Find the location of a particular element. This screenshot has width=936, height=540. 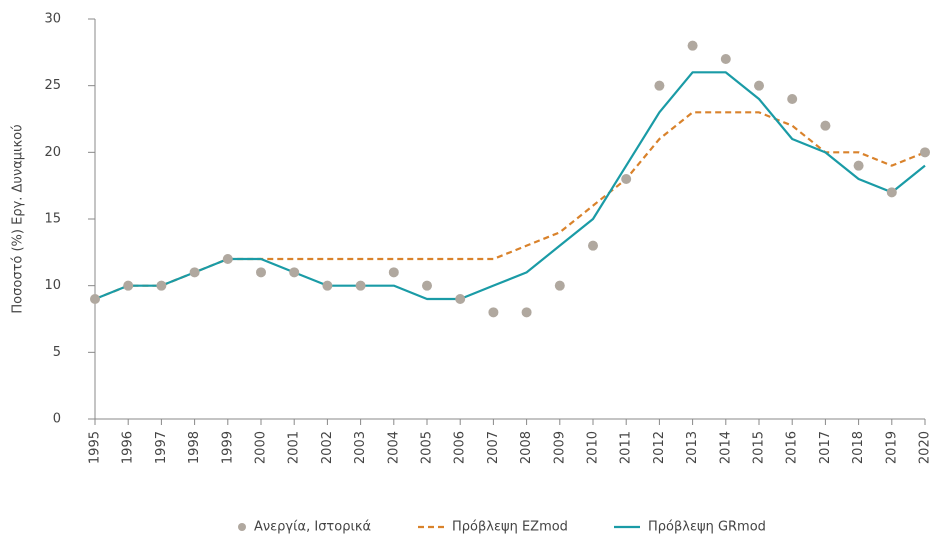

x-tick-label: 2003 is located at coordinates (360, 447).